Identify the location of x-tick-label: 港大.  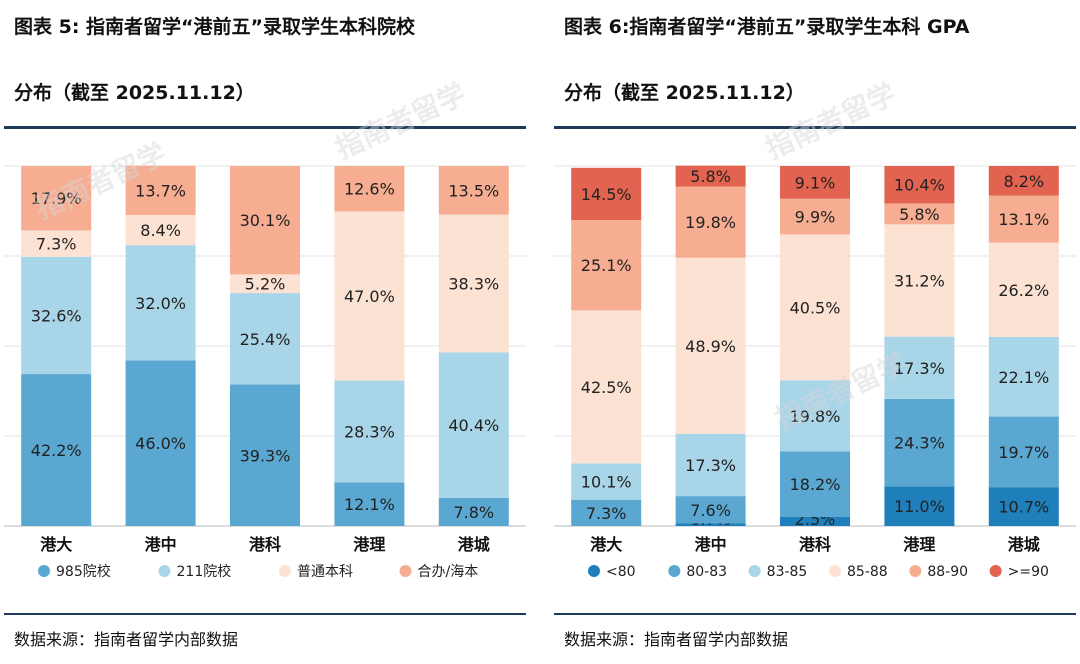
(606, 544).